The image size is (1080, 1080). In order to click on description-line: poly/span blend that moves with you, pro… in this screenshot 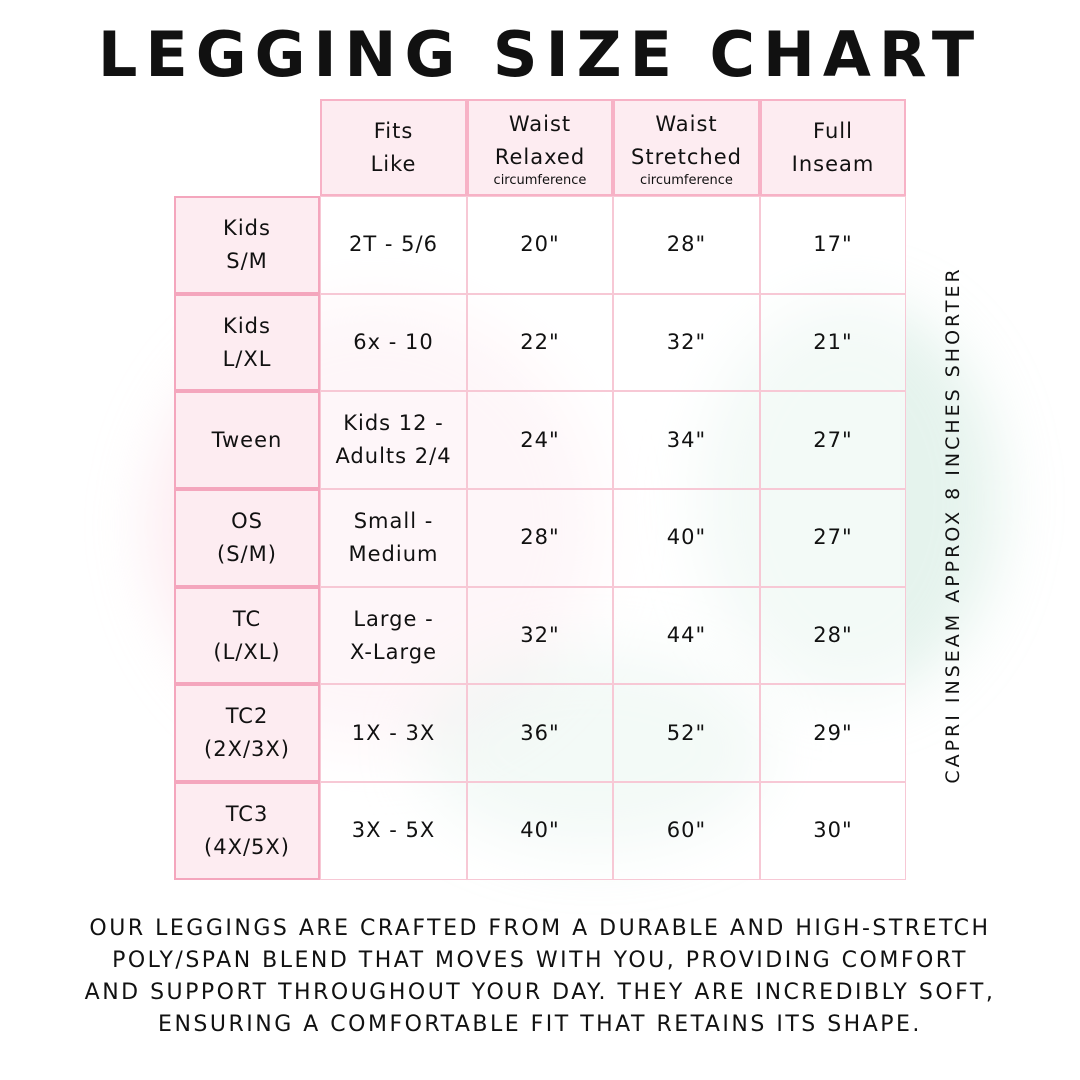, I will do `click(540, 960)`.